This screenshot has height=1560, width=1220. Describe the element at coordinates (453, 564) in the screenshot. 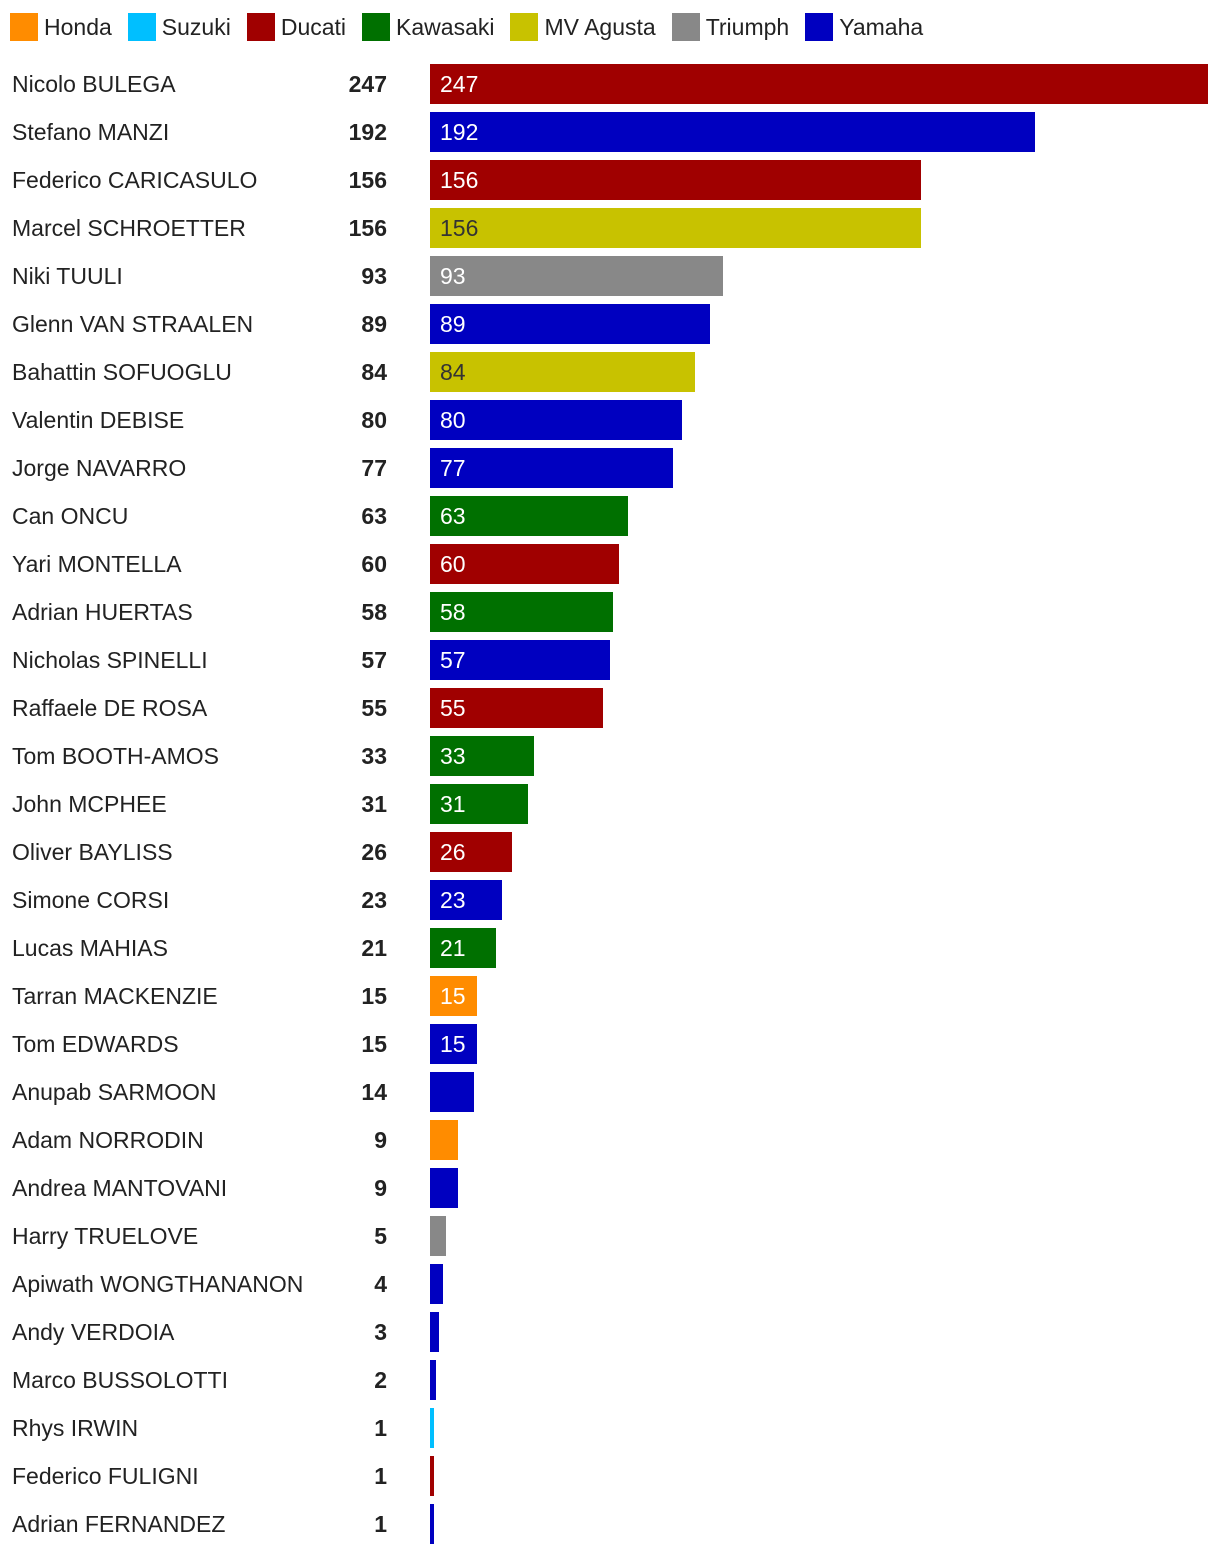

I see `bar-value-label: 60` at that location.